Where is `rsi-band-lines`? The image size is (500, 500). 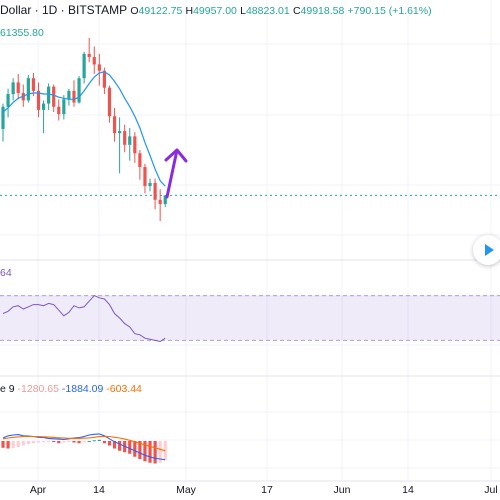 rsi-band-lines is located at coordinates (250, 318).